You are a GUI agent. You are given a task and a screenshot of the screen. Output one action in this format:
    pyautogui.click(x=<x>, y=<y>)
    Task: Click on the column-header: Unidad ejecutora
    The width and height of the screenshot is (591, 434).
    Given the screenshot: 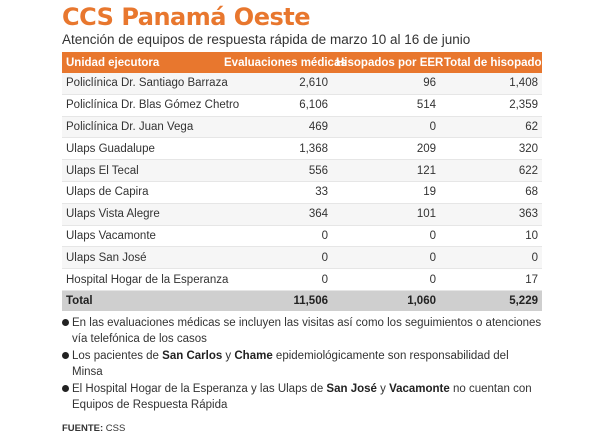 What is the action you would take?
    pyautogui.click(x=141, y=62)
    